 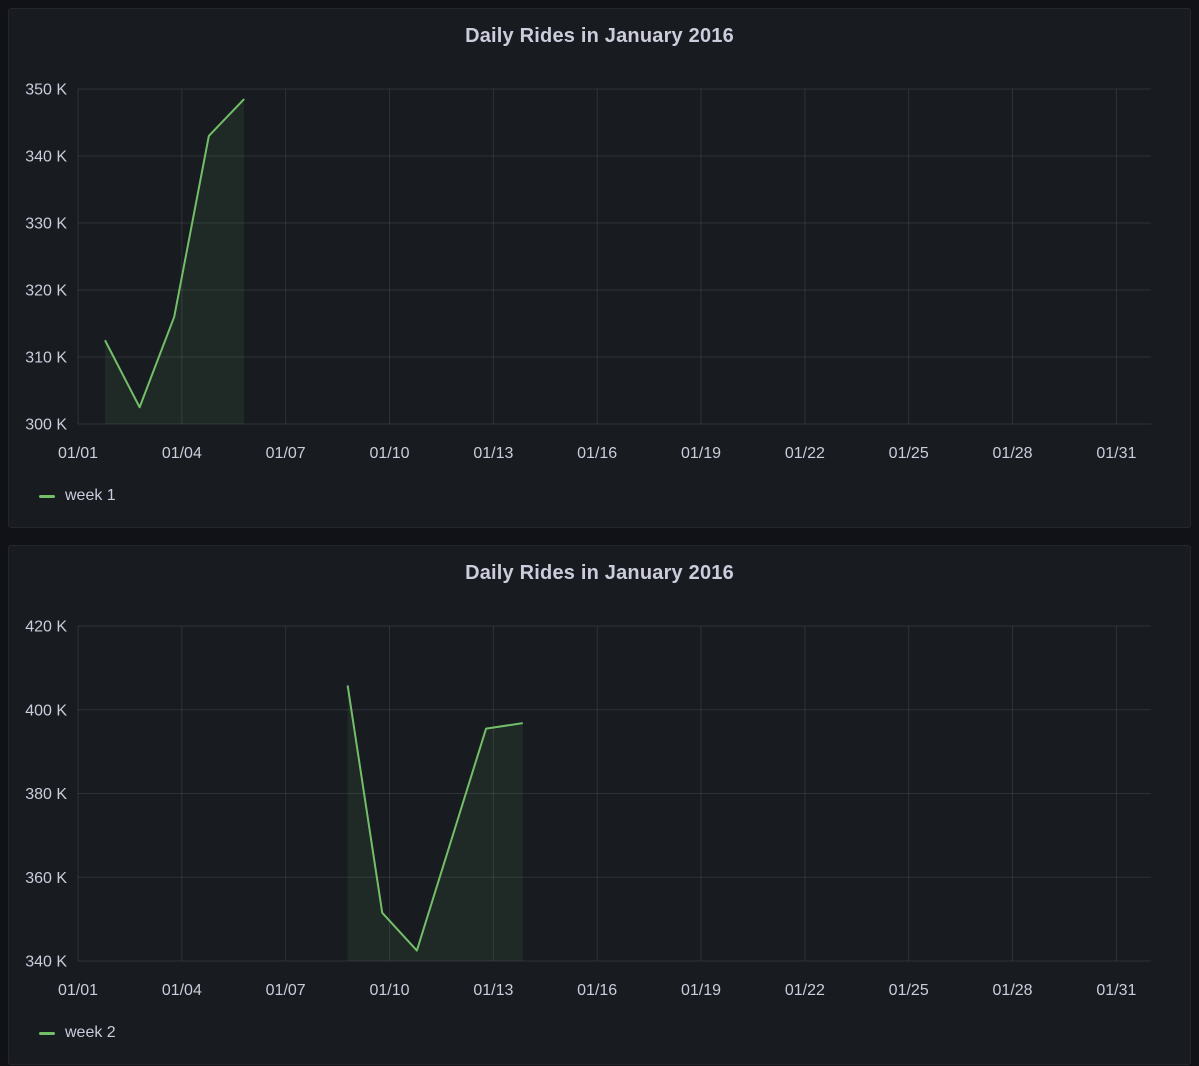 I want to click on legend-item-week1: week 1, so click(x=77, y=496).